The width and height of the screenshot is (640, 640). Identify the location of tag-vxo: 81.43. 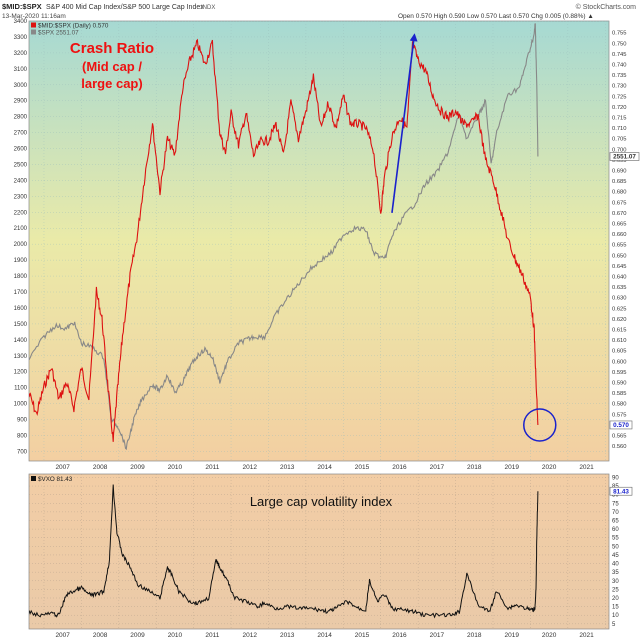
(621, 491).